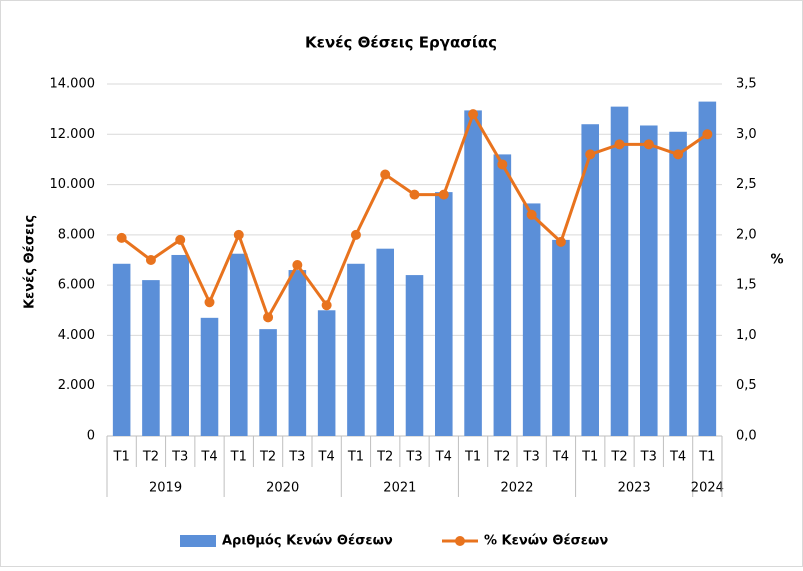 This screenshot has height=571, width=803. I want to click on y-tick-label: 14.000, so click(73, 84).